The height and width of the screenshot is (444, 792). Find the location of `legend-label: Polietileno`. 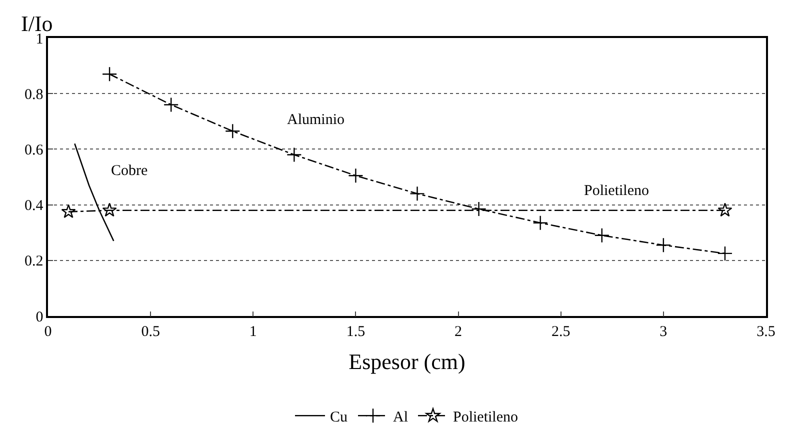

legend-label: Polietileno is located at coordinates (485, 418).